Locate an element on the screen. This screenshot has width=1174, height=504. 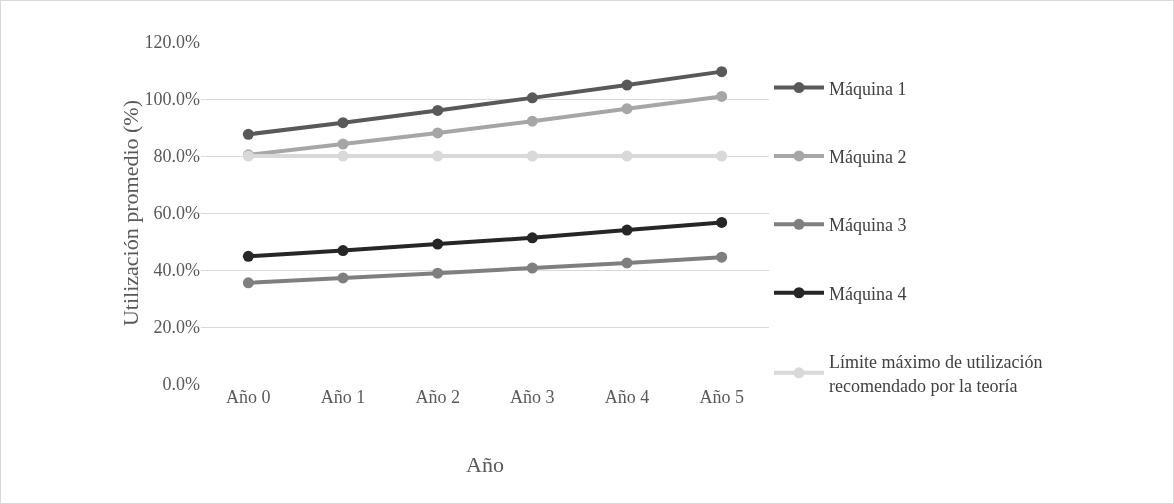
legend-label: Máquina 2 is located at coordinates (868, 156).